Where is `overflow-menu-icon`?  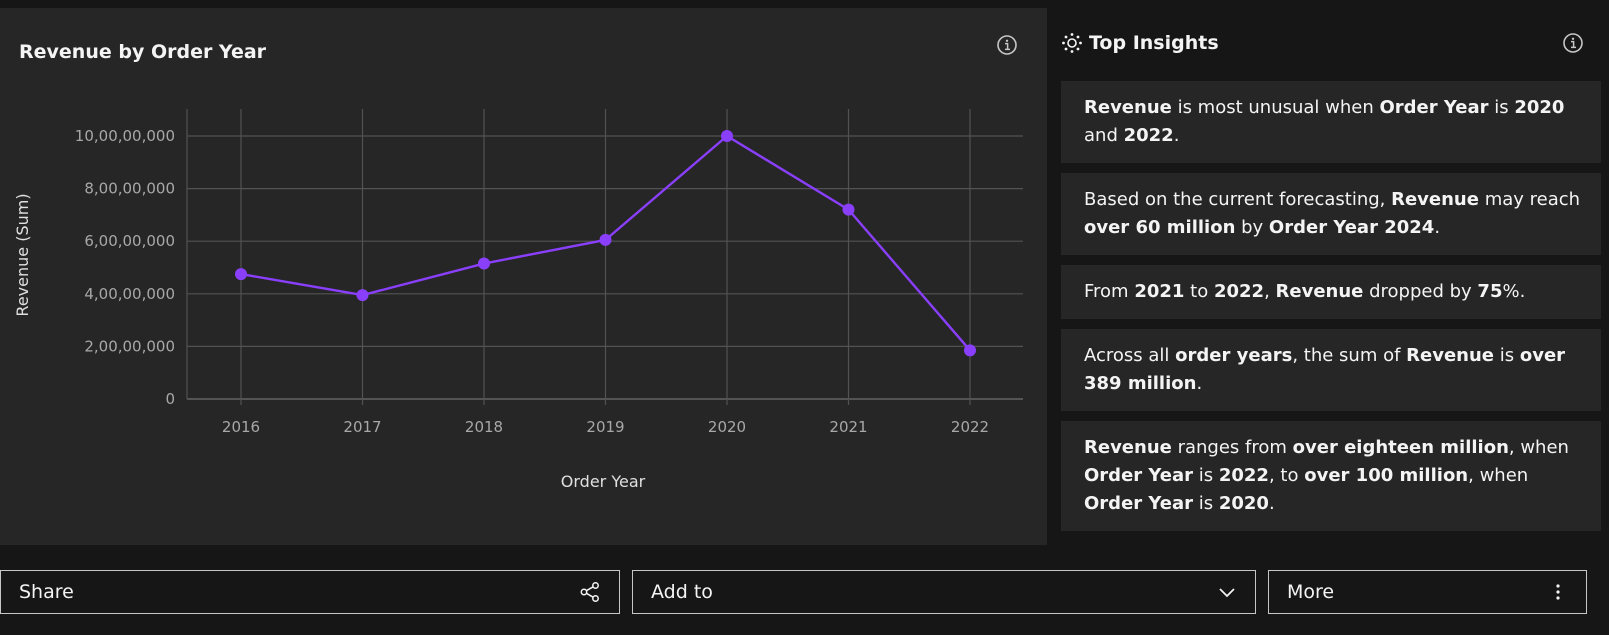
overflow-menu-icon is located at coordinates (1558, 592).